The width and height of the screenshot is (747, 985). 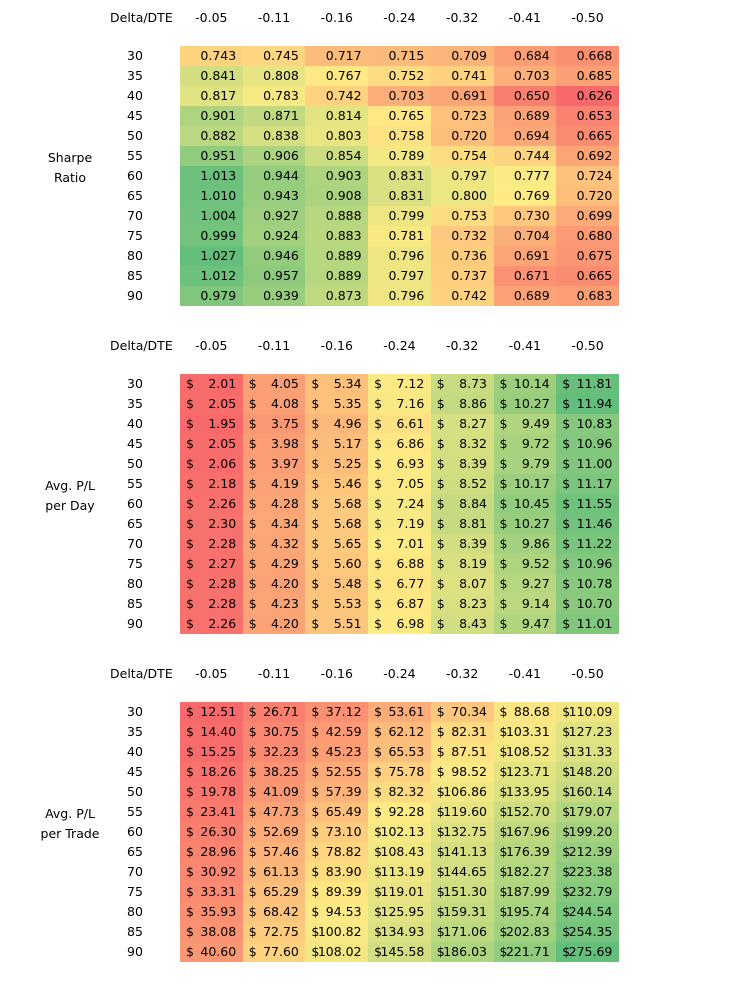 I want to click on cell-value: 28.96, so click(x=218, y=851).